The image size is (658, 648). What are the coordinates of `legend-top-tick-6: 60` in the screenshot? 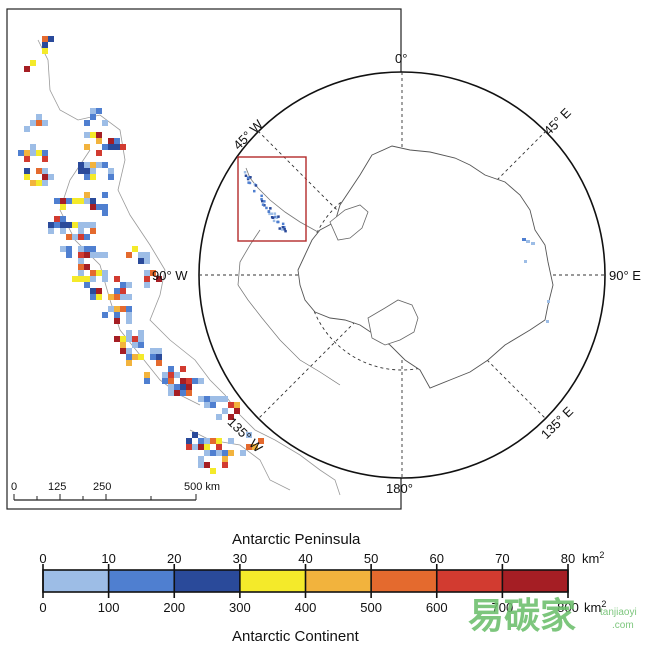 It's located at (437, 558).